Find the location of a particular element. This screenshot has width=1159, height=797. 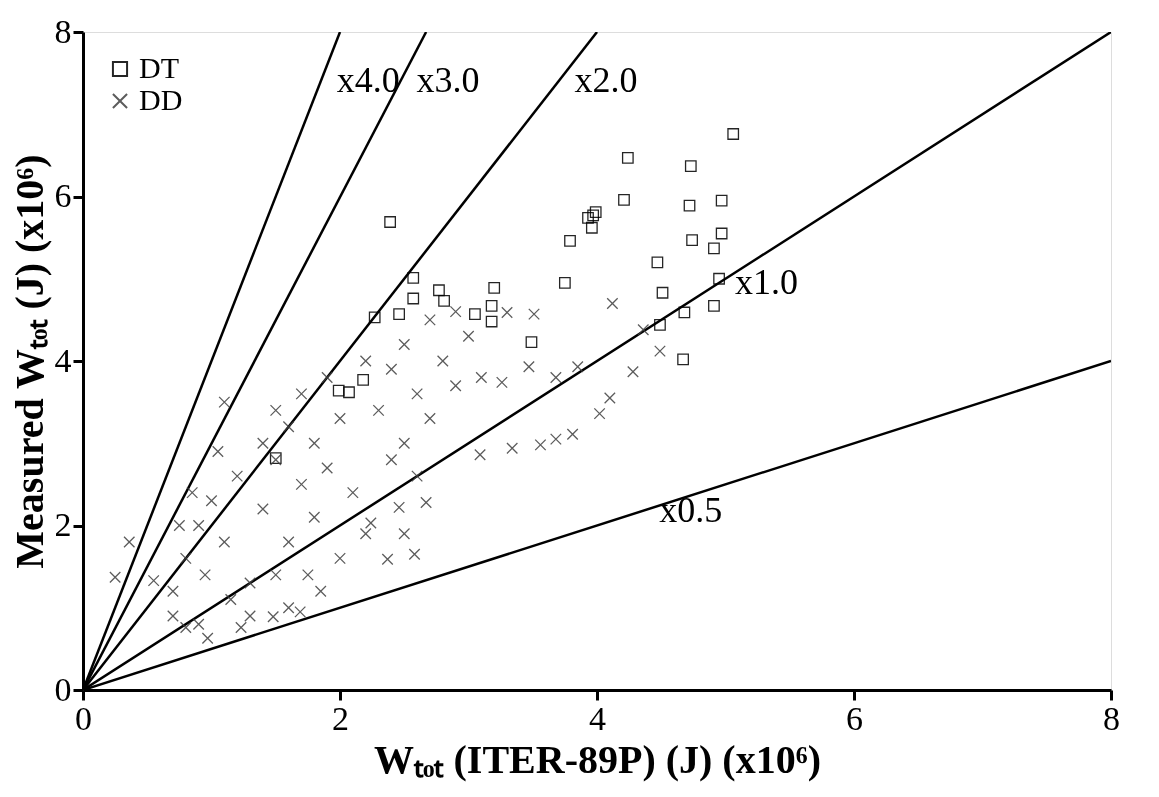

y-tick-label: 2 is located at coordinates (63, 524).